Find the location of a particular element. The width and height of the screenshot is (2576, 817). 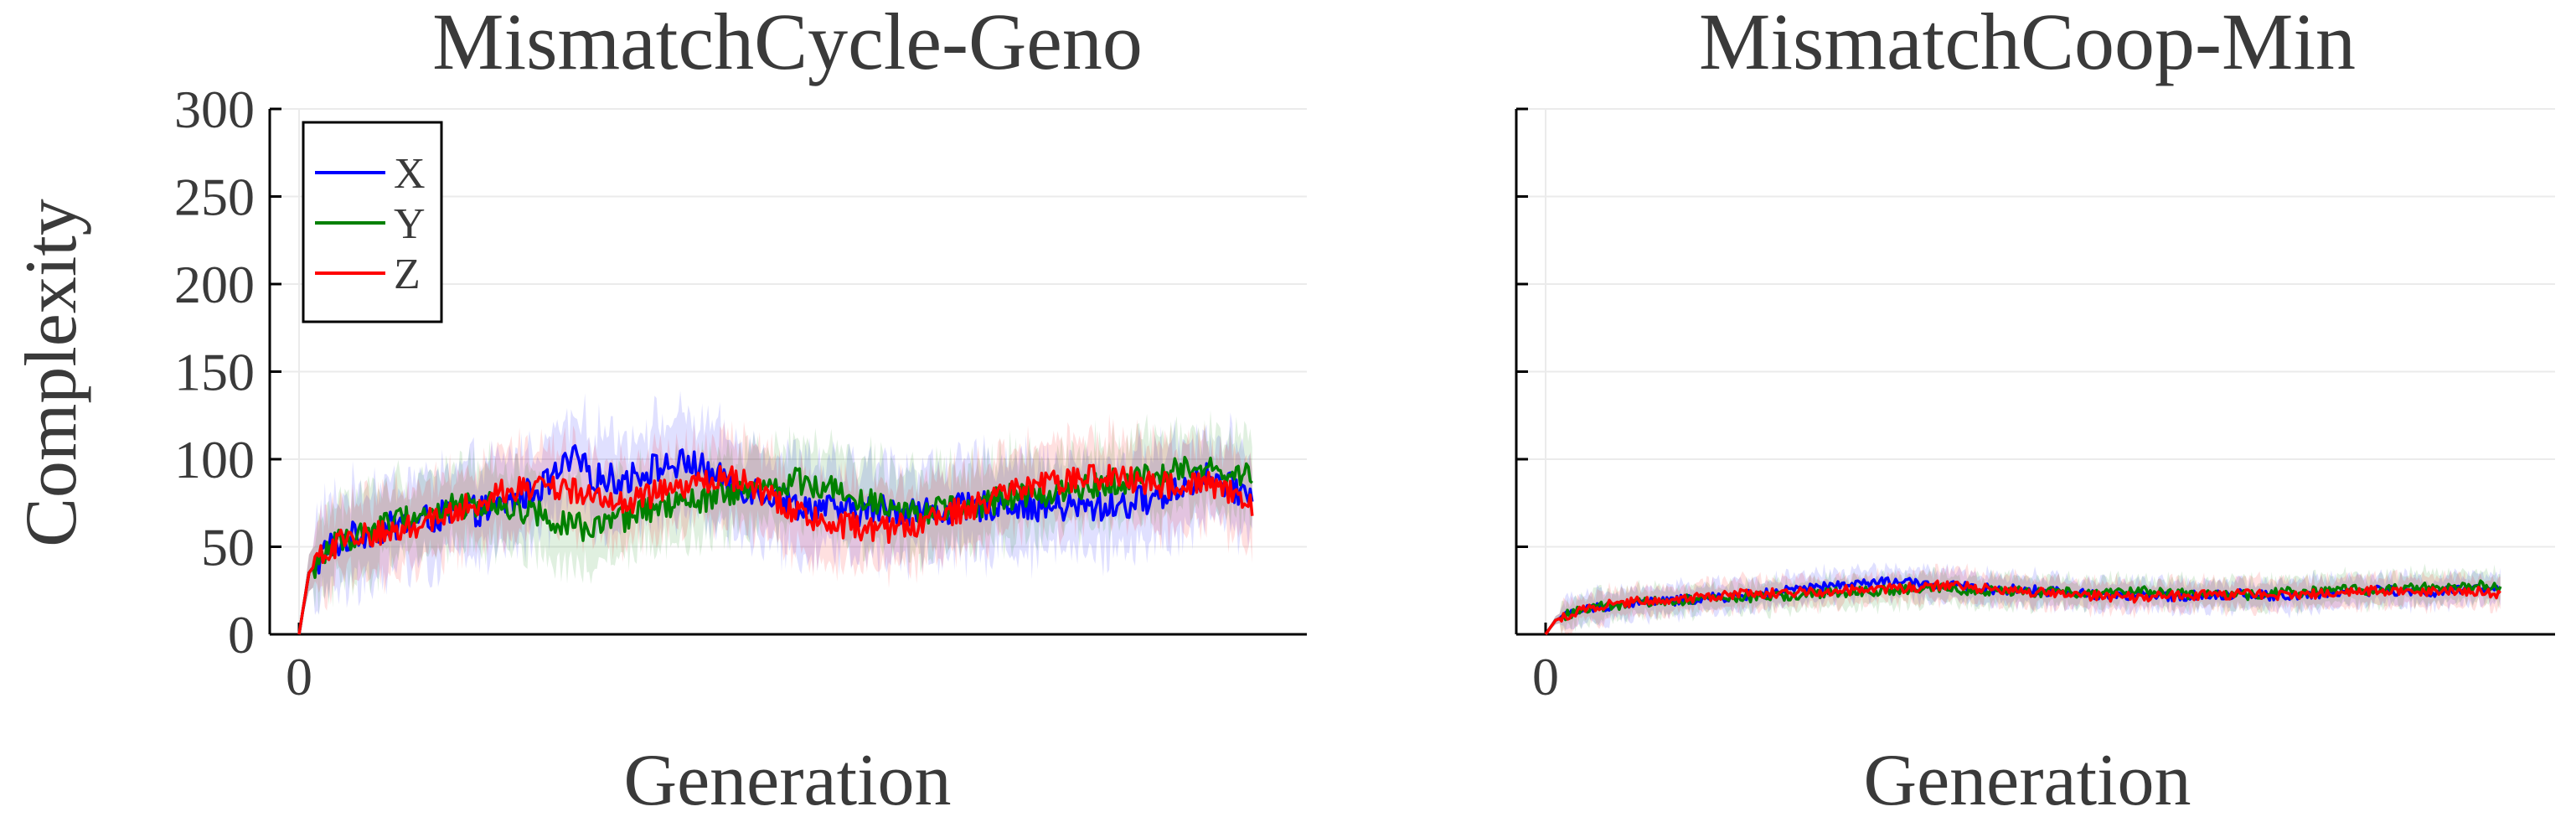

legend-label-x: X is located at coordinates (410, 174).